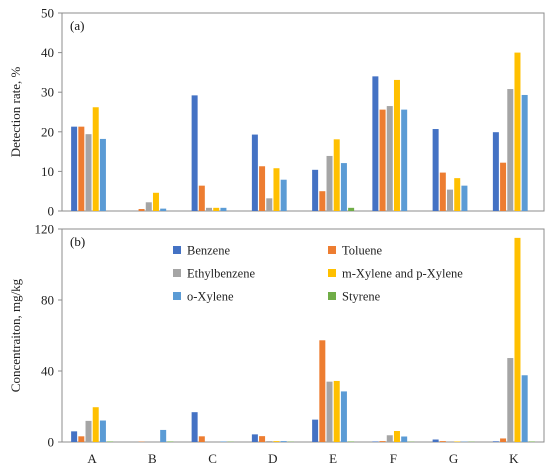 This screenshot has width=550, height=470. Describe the element at coordinates (503, 186) in the screenshot. I see `bar-a-K-s1` at that location.